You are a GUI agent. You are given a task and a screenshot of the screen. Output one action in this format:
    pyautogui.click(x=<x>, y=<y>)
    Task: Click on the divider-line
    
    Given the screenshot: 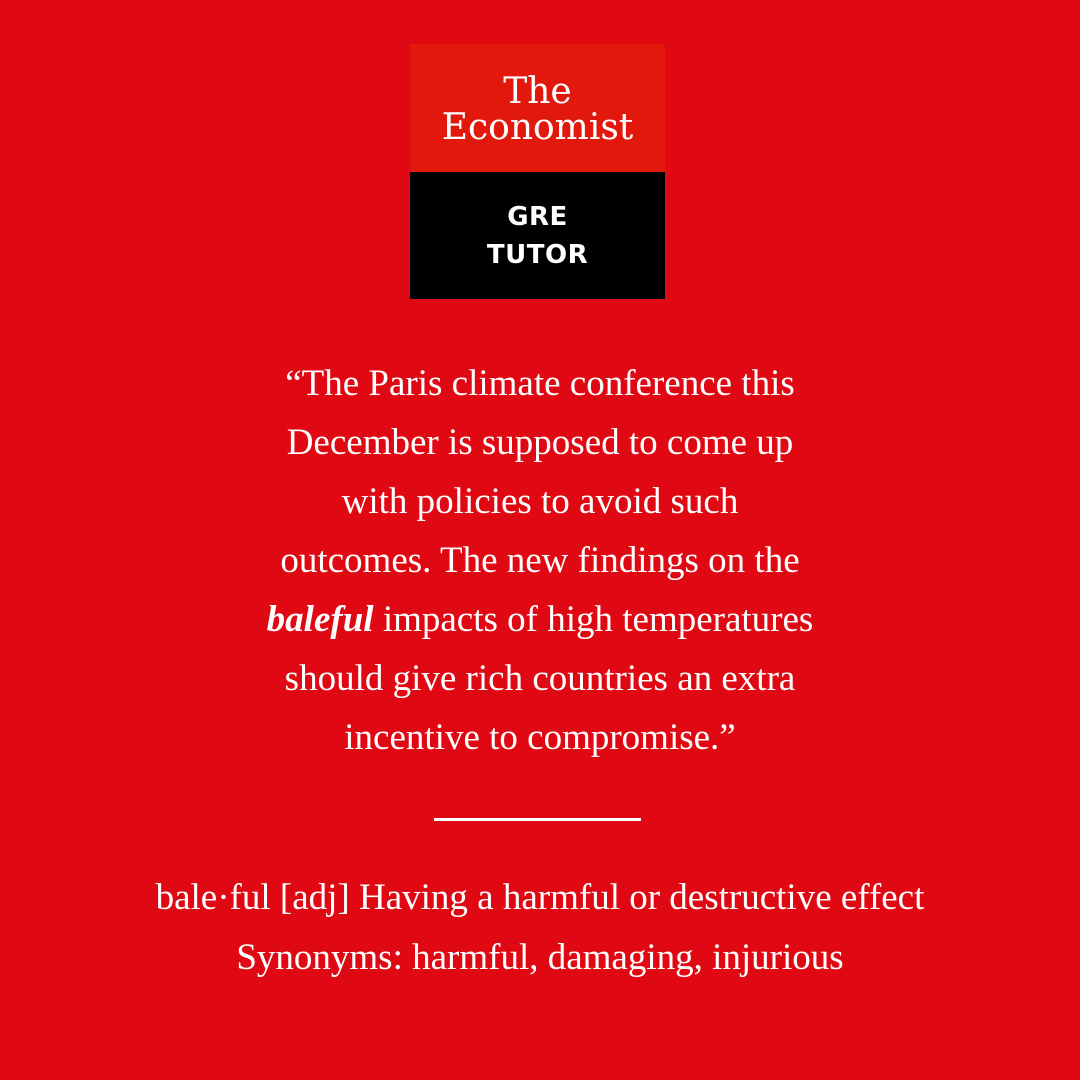 What is the action you would take?
    pyautogui.click(x=537, y=819)
    